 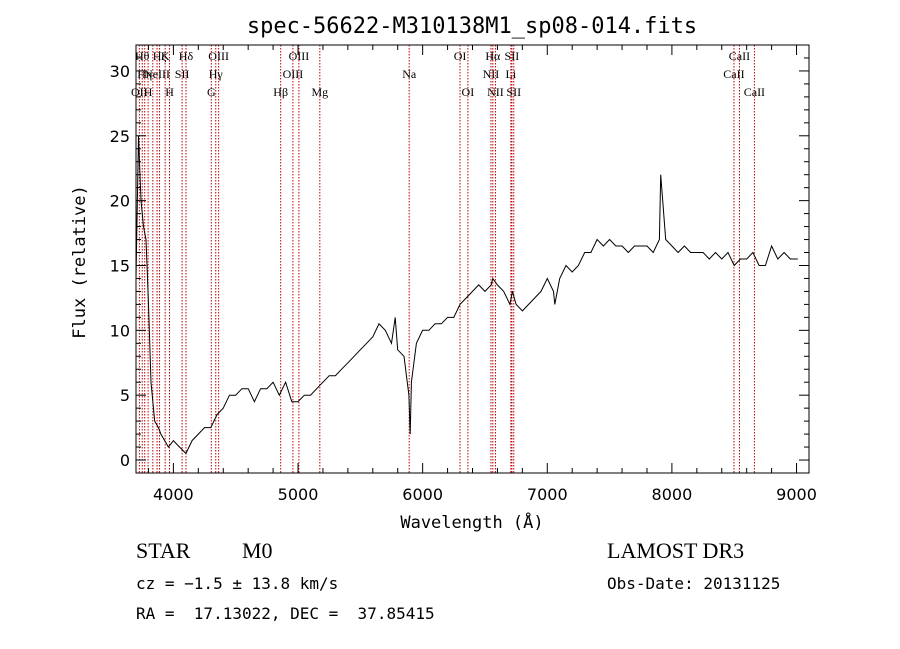 What do you see at coordinates (125, 395) in the screenshot?
I see `y-tick-label: 5` at bounding box center [125, 395].